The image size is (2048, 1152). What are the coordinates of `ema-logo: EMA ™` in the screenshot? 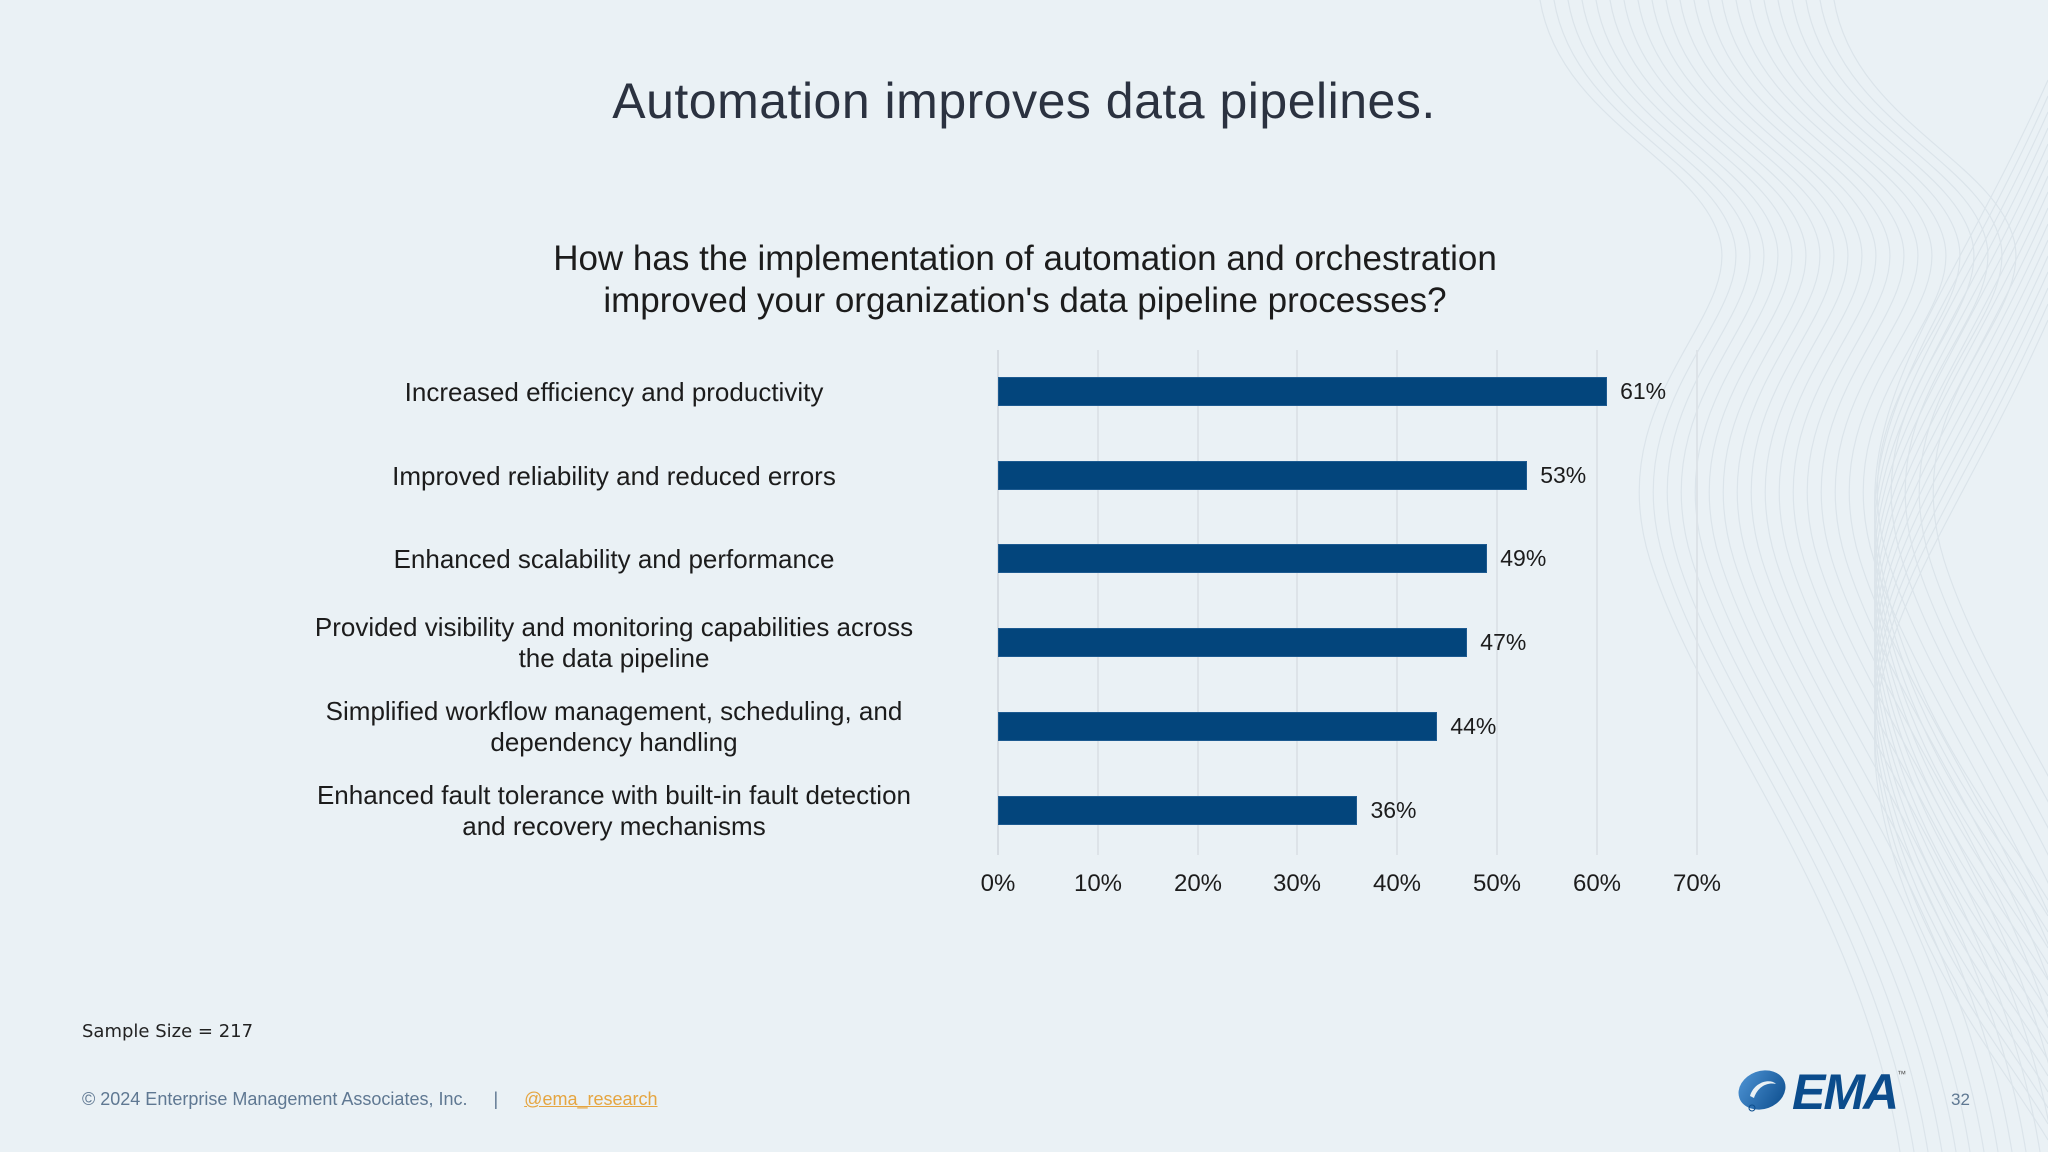 It's located at (1821, 1092).